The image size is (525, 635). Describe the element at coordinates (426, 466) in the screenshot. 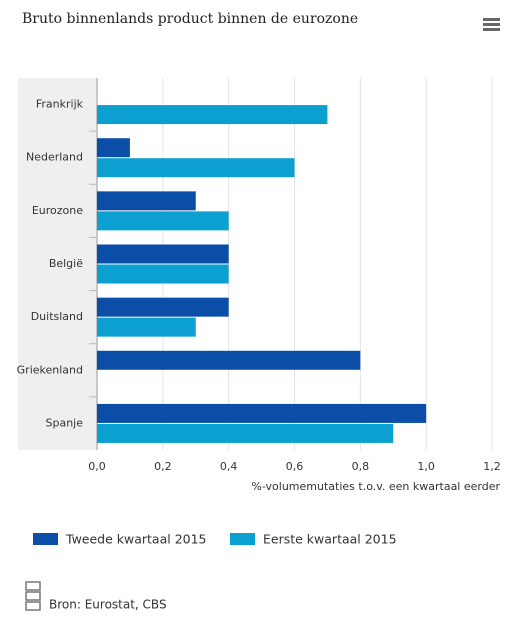

I see `x-tick-label: 1,0` at that location.